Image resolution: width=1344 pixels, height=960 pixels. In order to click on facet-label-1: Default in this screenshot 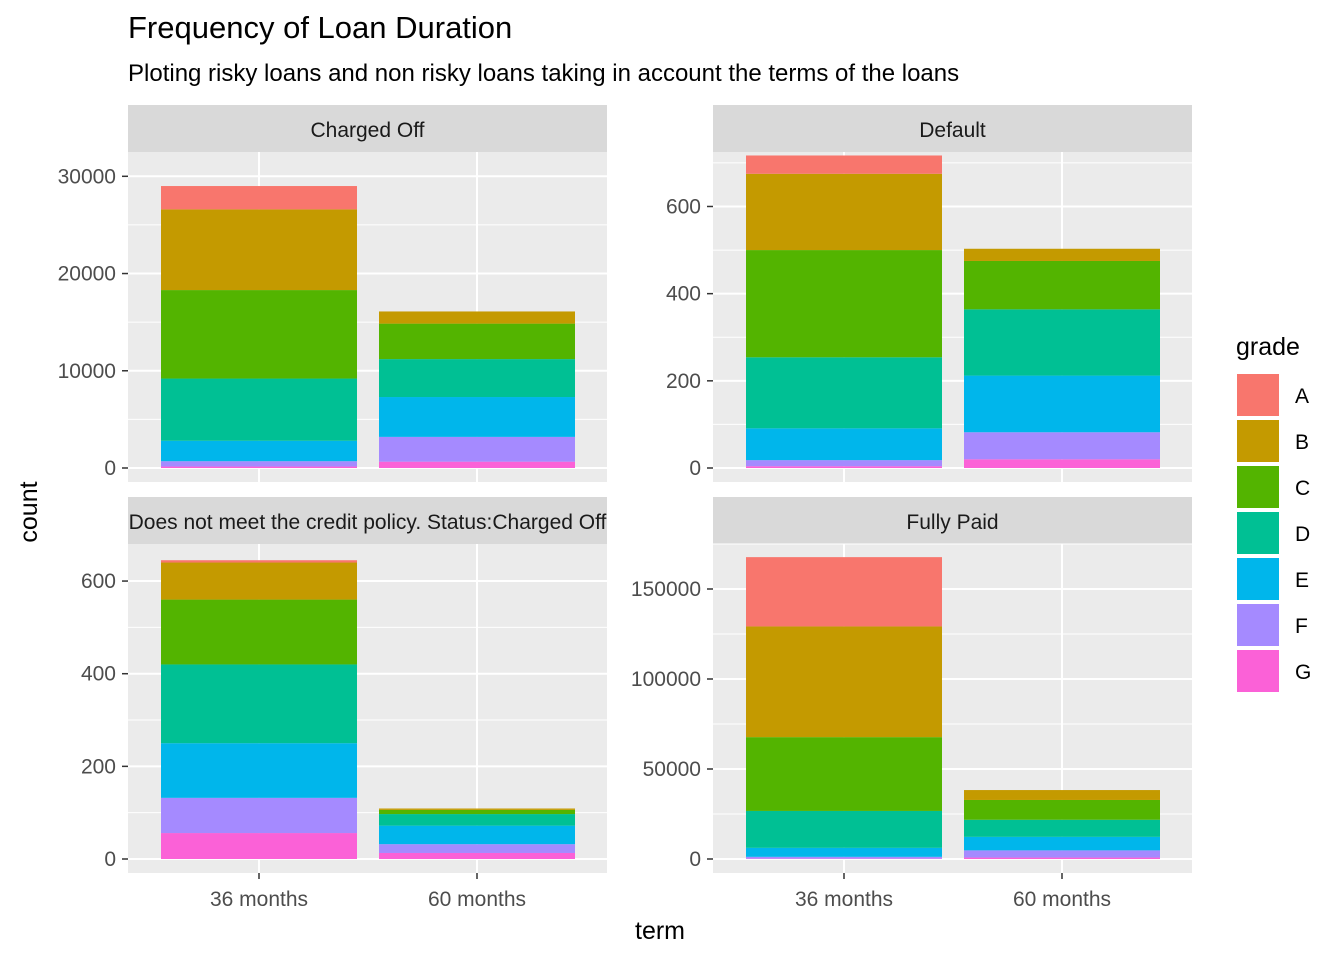, I will do `click(952, 130)`.